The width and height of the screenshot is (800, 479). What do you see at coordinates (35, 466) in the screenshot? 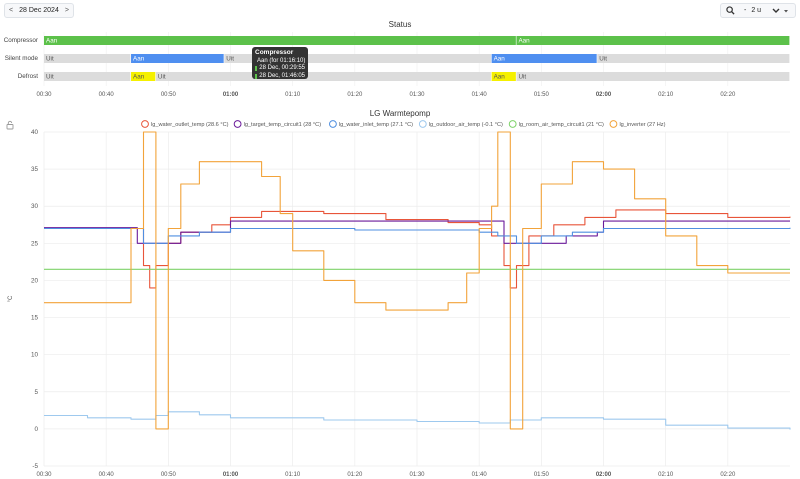
I see `y-tick-label: -5` at bounding box center [35, 466].